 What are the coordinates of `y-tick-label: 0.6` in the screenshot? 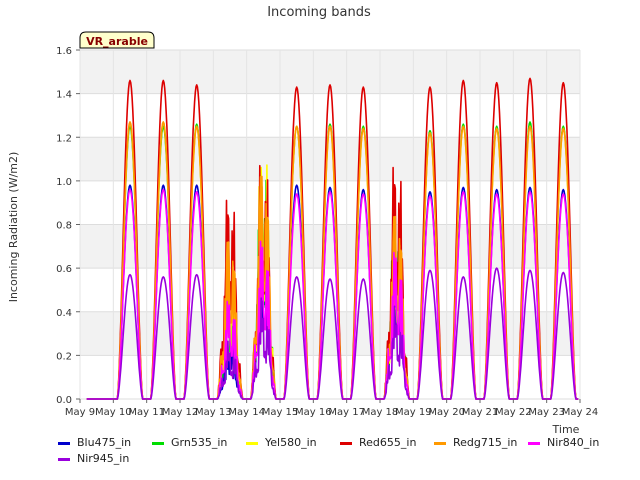 It's located at (64, 269).